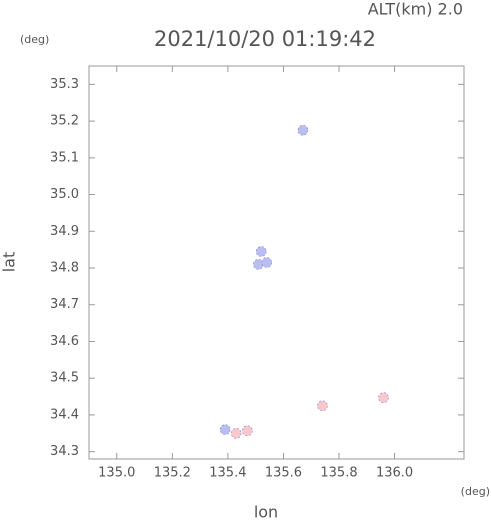 The width and height of the screenshot is (491, 521). What do you see at coordinates (64, 231) in the screenshot?
I see `y-tick-label: 34.9` at bounding box center [64, 231].